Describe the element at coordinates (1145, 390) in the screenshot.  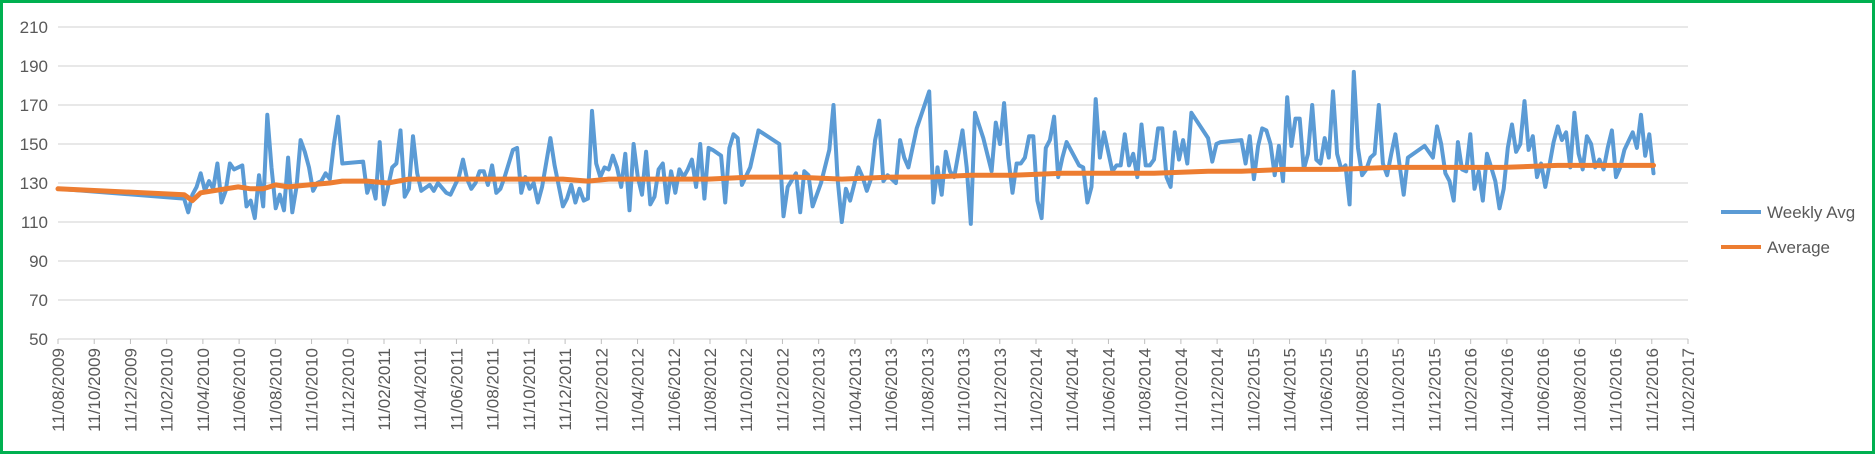
I see `x-tick-label: 11/08/2014` at that location.